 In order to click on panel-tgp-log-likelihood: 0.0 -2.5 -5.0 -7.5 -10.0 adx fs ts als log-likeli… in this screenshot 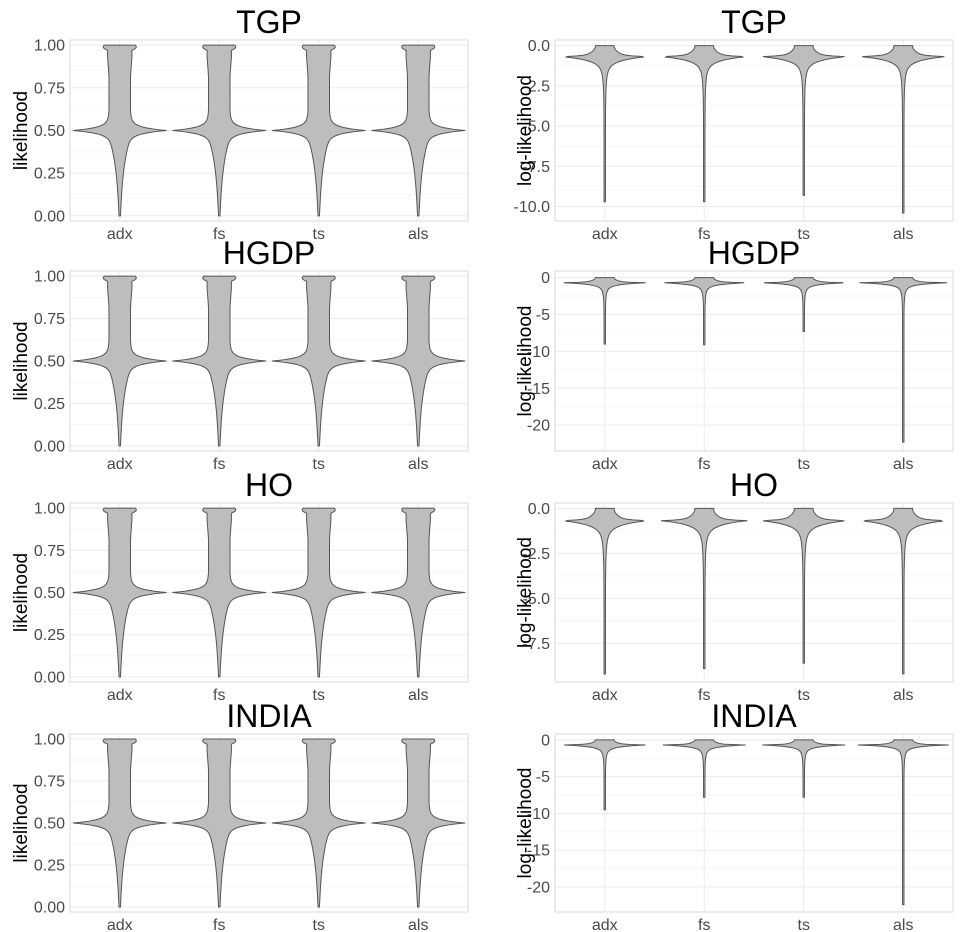, I will do `click(734, 123)`.